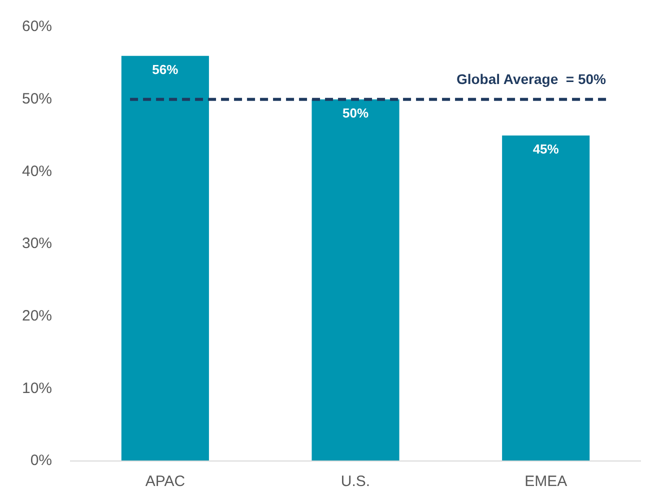 The height and width of the screenshot is (503, 651). What do you see at coordinates (37, 99) in the screenshot?
I see `y-tick-label: 50%` at bounding box center [37, 99].